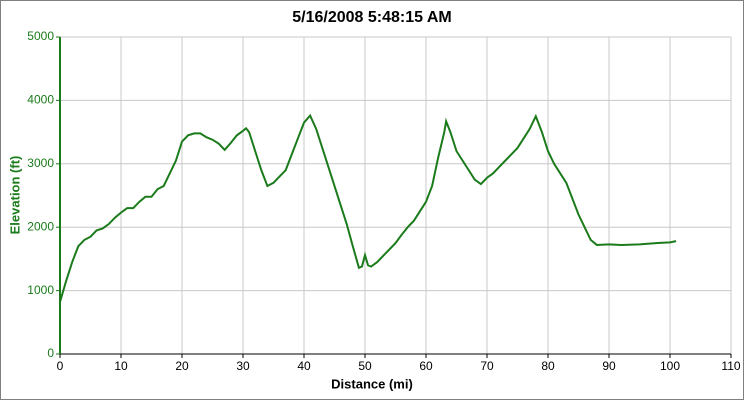 The width and height of the screenshot is (744, 400). I want to click on x-tick-label: 90, so click(609, 366).